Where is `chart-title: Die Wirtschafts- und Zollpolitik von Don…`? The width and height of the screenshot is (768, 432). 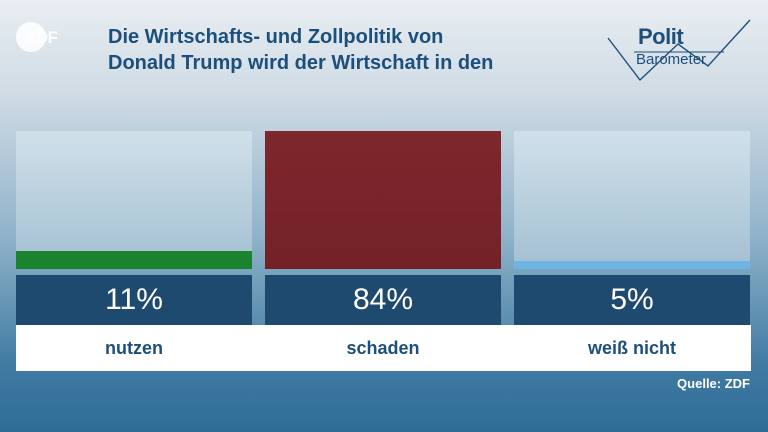 chart-title: Die Wirtschafts- und Zollpolitik von Don… is located at coordinates (348, 50).